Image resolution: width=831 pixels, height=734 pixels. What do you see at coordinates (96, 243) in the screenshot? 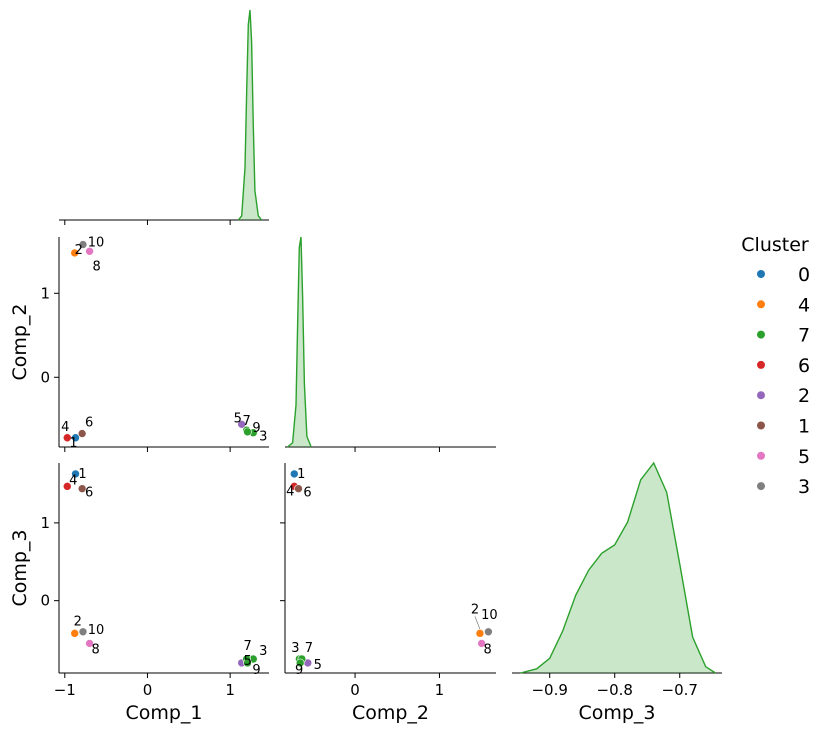
I see `panel-comp1-comp2-point-label: 10` at bounding box center [96, 243].